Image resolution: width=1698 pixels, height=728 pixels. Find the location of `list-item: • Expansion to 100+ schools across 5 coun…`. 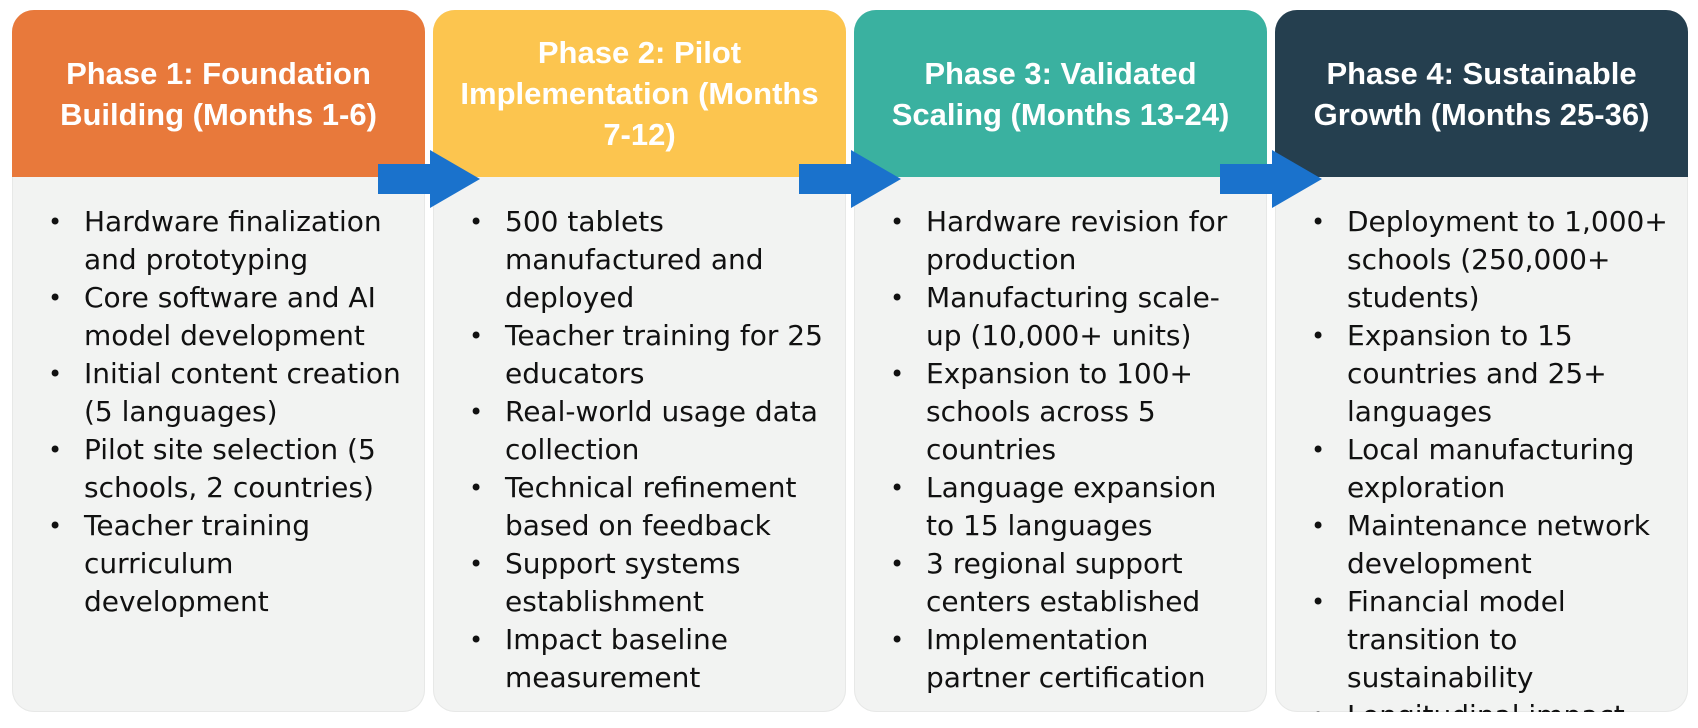

list-item: • Expansion to 100+ schools across 5 coun… is located at coordinates (1041, 411).